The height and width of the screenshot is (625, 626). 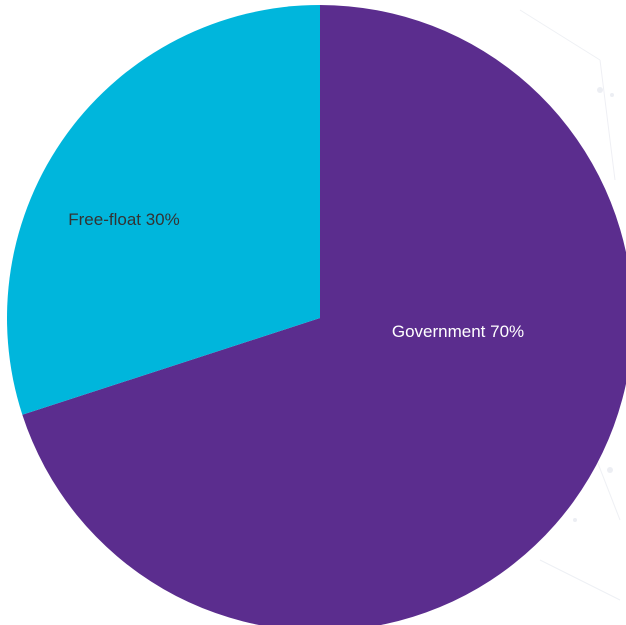 I want to click on slice-label-government: Government 70%, so click(x=458, y=331).